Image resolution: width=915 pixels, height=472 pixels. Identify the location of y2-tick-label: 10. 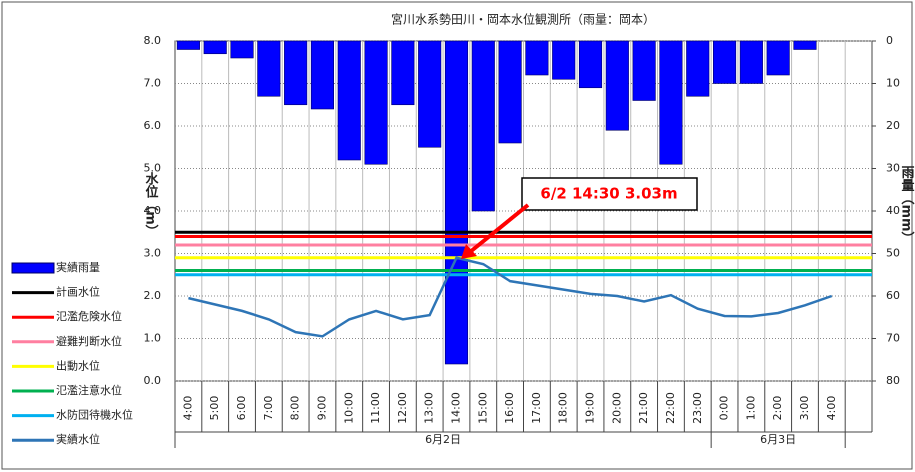
(893, 83).